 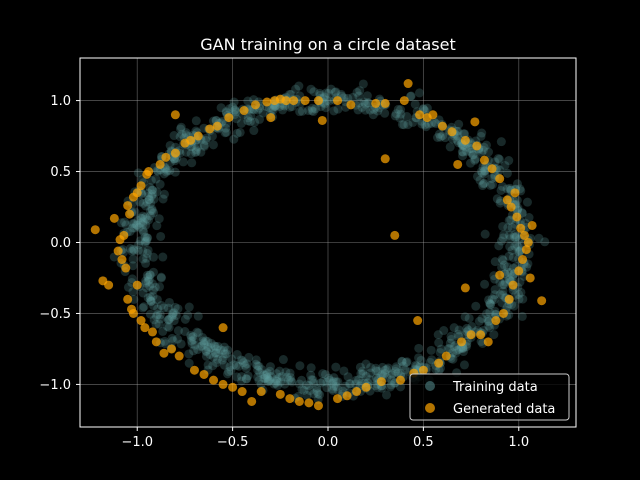 I want to click on x-tick-label: −0.5, so click(x=233, y=442).